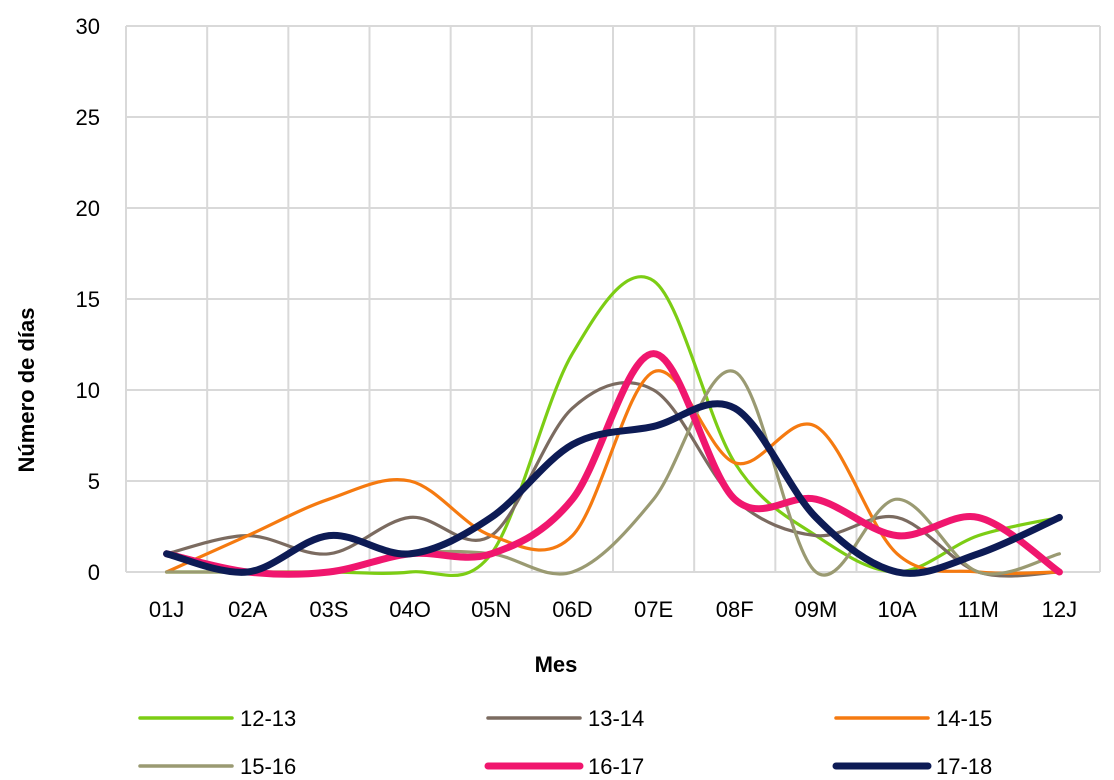  Describe the element at coordinates (217, 766) in the screenshot. I see `legend-item: 15-16` at that location.